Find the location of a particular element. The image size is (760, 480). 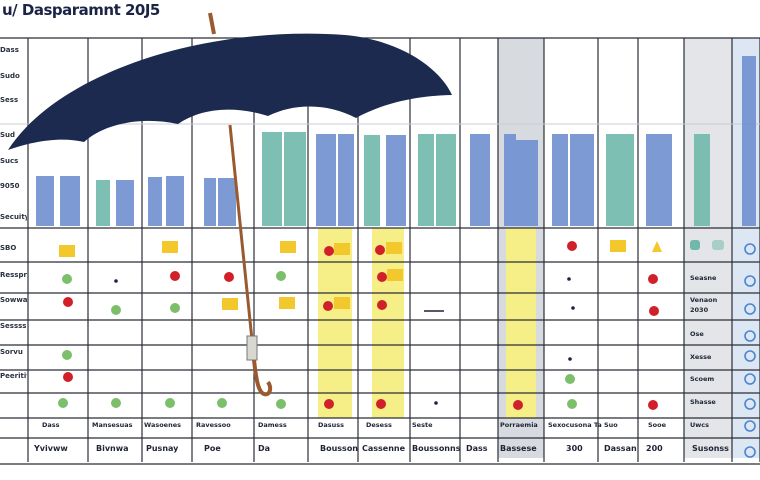

summary-label: Wasoenes is located at coordinates (162, 425).